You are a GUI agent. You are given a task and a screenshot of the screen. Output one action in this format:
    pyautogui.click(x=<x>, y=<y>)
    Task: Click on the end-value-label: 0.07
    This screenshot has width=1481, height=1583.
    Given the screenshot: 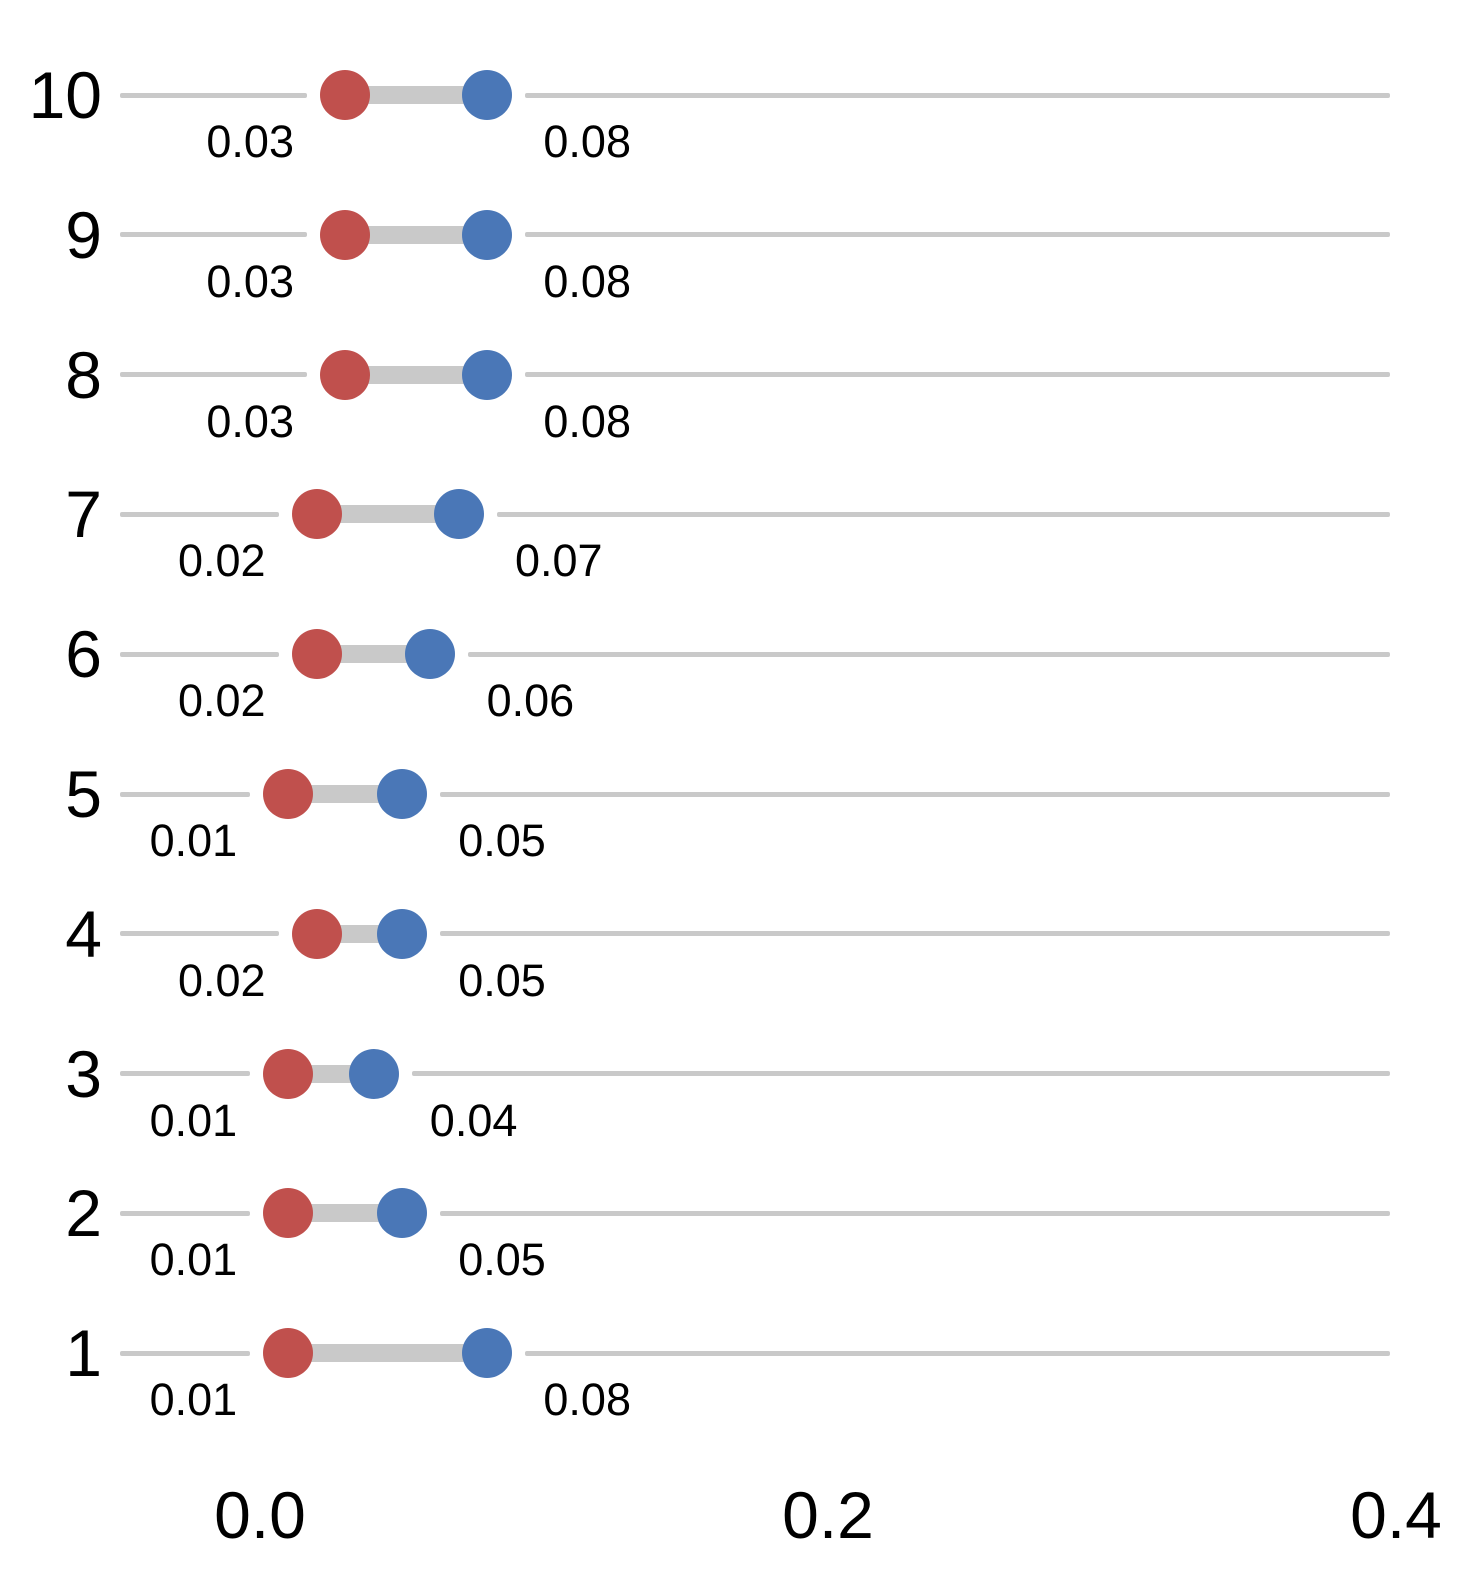 What is the action you would take?
    pyautogui.click(x=559, y=561)
    